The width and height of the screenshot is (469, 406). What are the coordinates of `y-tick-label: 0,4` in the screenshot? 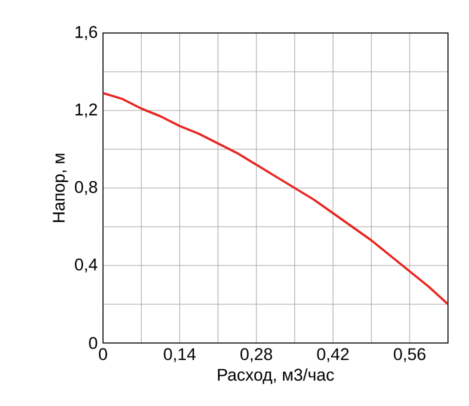 It's located at (86, 265).